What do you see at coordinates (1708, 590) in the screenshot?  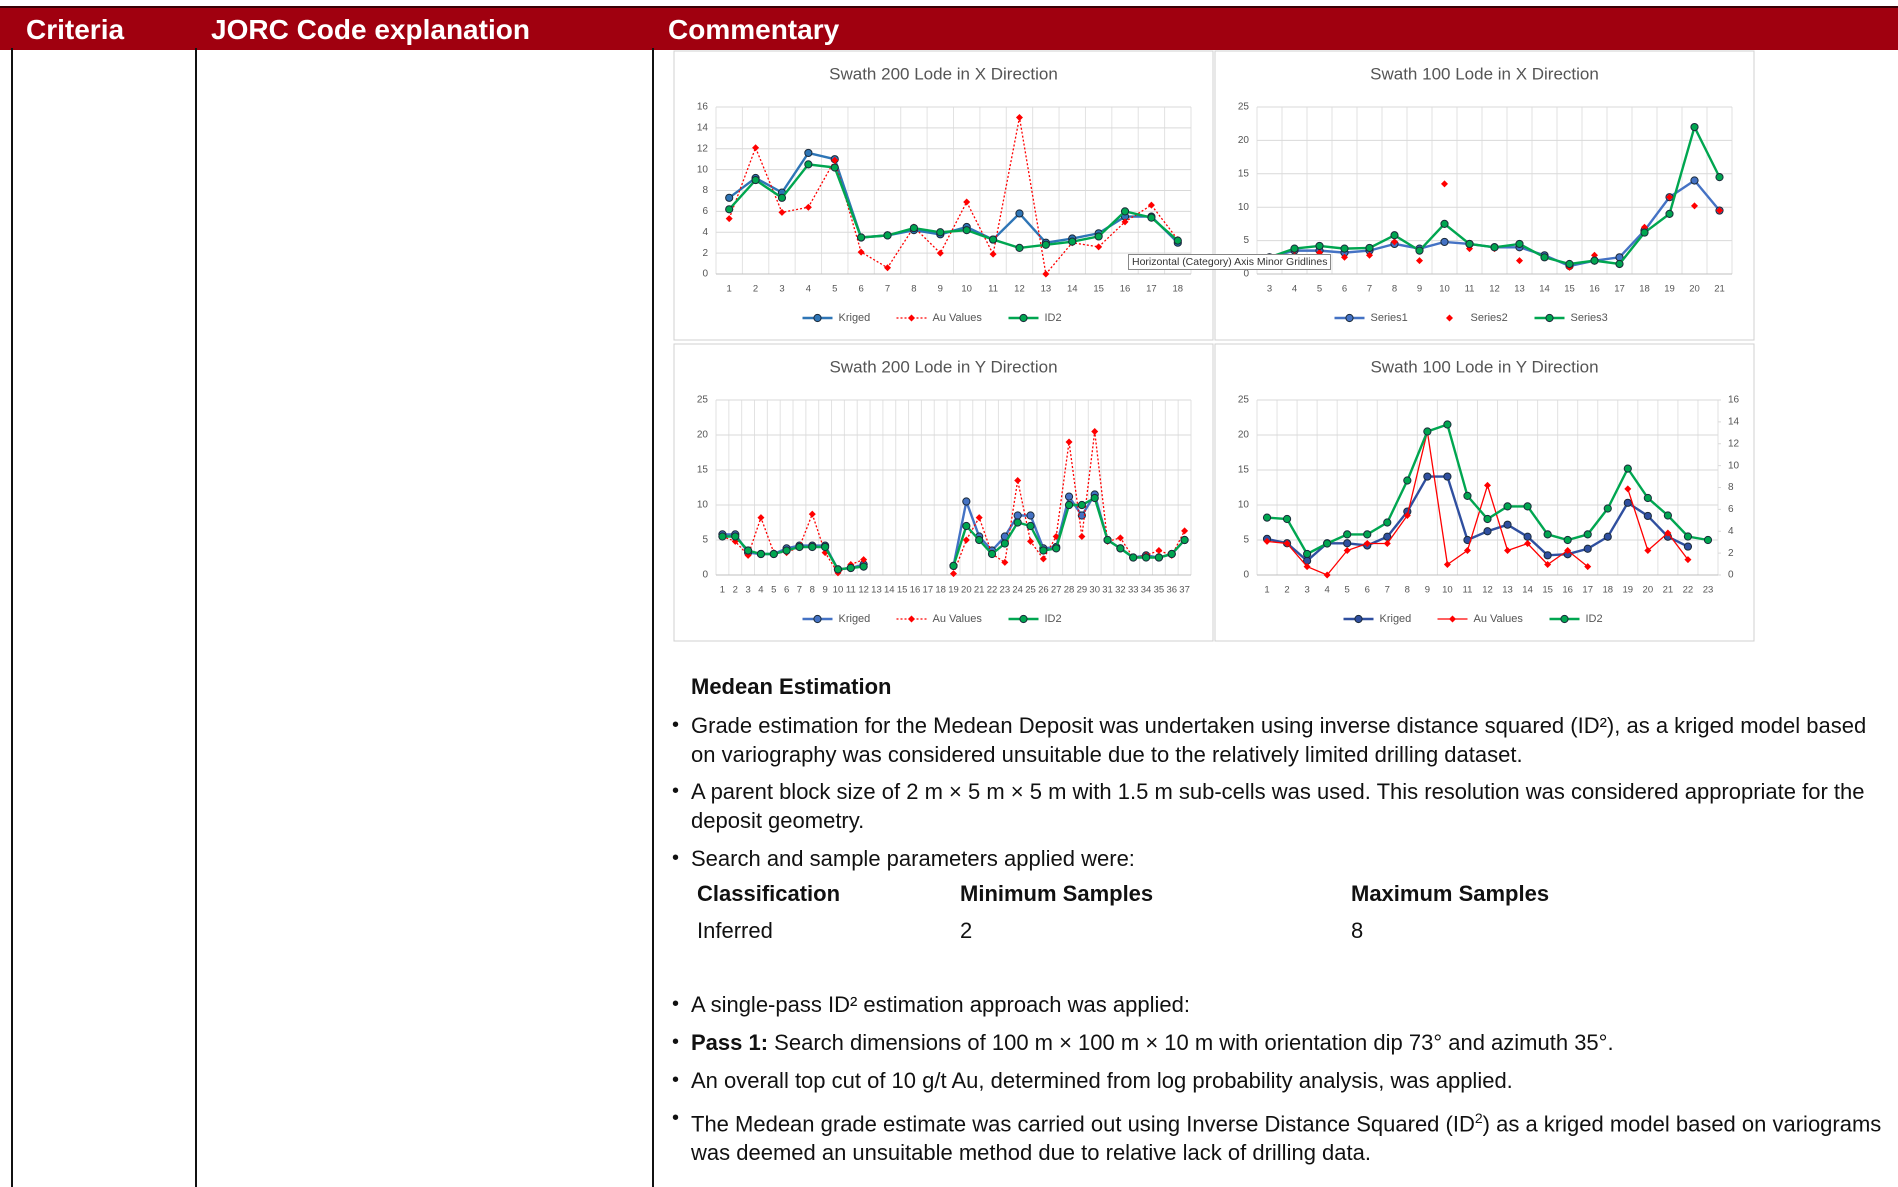 I see `x-tick-label: 23` at bounding box center [1708, 590].